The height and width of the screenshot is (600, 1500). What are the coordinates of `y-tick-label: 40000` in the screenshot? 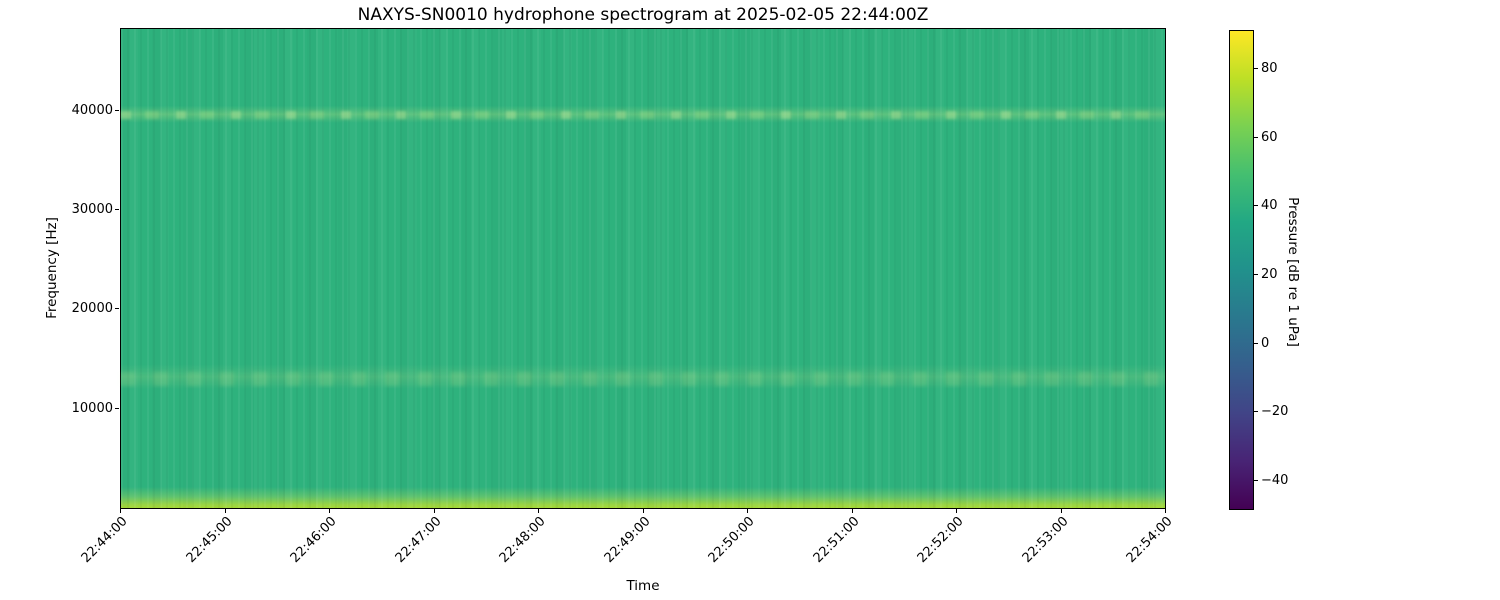 It's located at (92, 110).